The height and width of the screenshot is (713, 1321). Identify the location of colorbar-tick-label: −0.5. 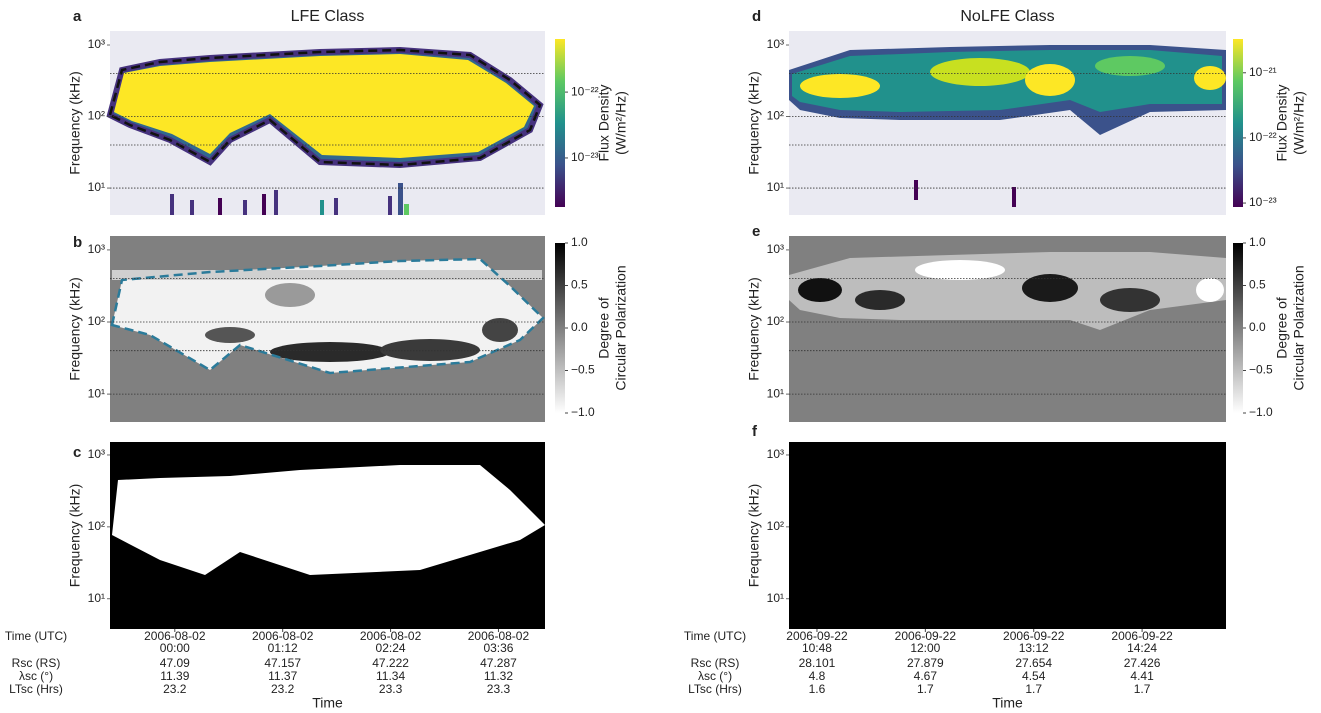
(583, 370).